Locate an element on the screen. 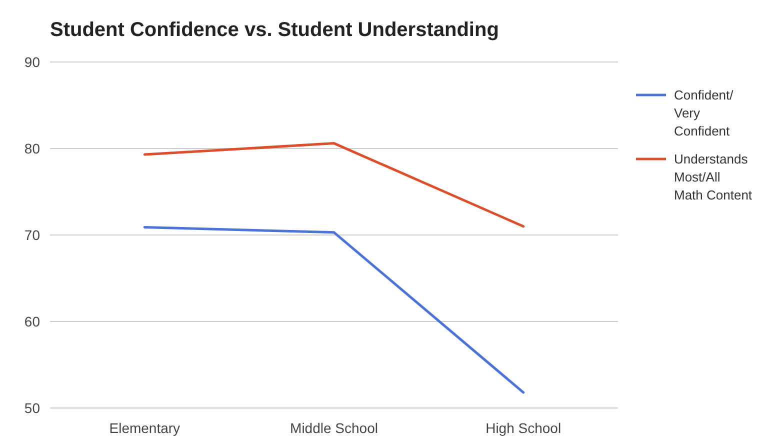 This screenshot has height=444, width=778. y-tick-label: 60 is located at coordinates (32, 321).